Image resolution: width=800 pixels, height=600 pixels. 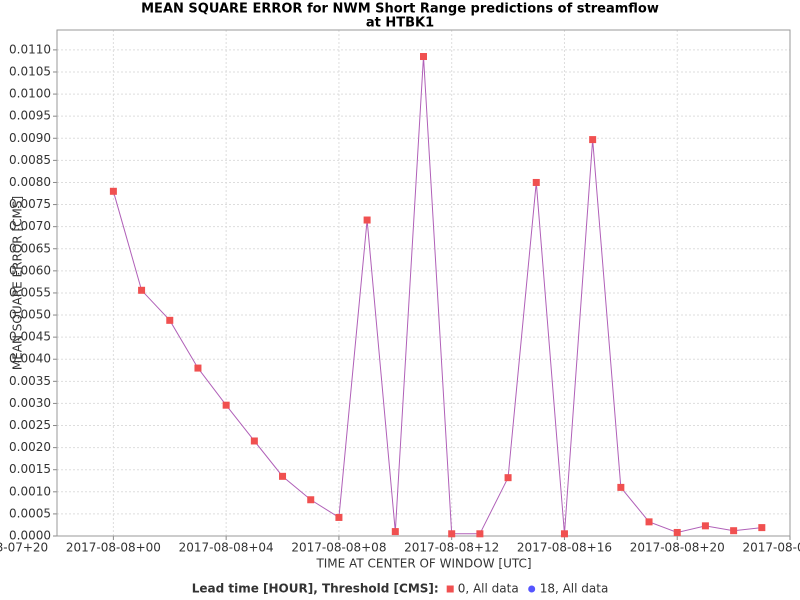 I want to click on y-tick-label: 0.0030, so click(x=30, y=403).